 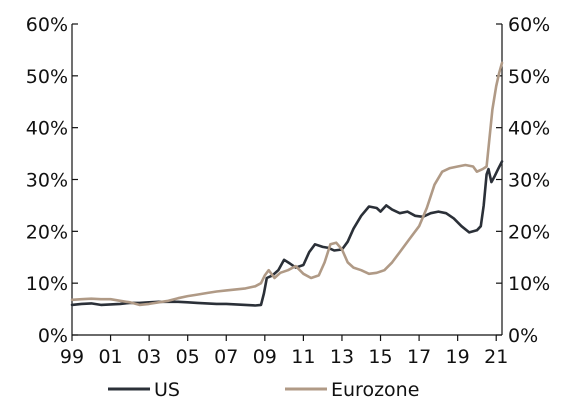 I want to click on y-tick-label-left: 30%, so click(x=47, y=181).